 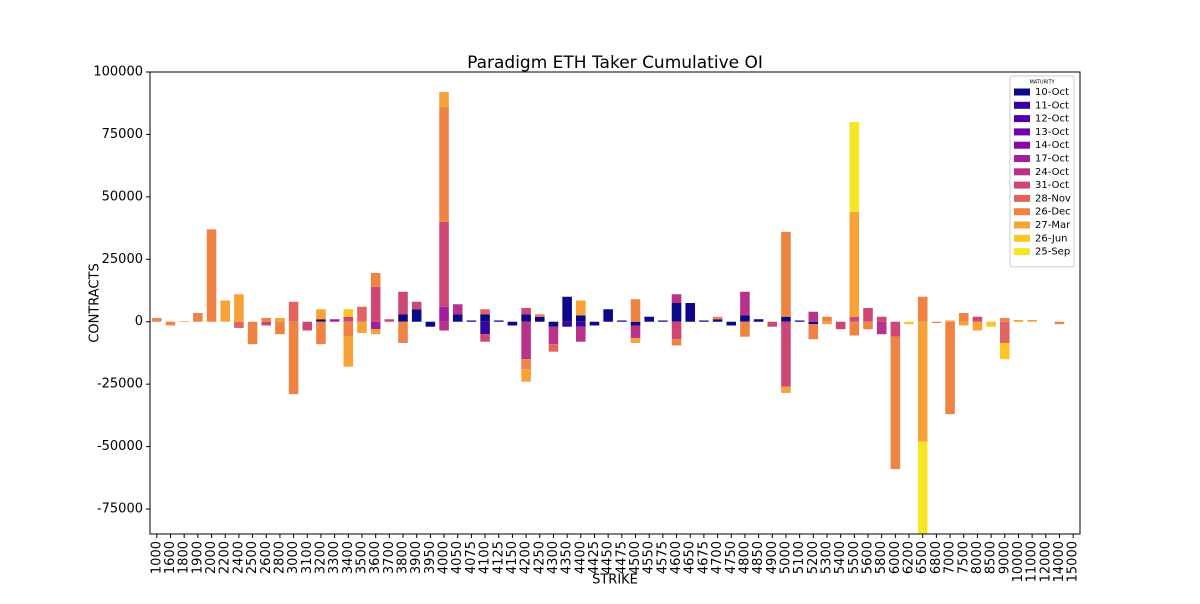 What do you see at coordinates (1059, 561) in the screenshot?
I see `x-tick-label: 14000` at bounding box center [1059, 561].